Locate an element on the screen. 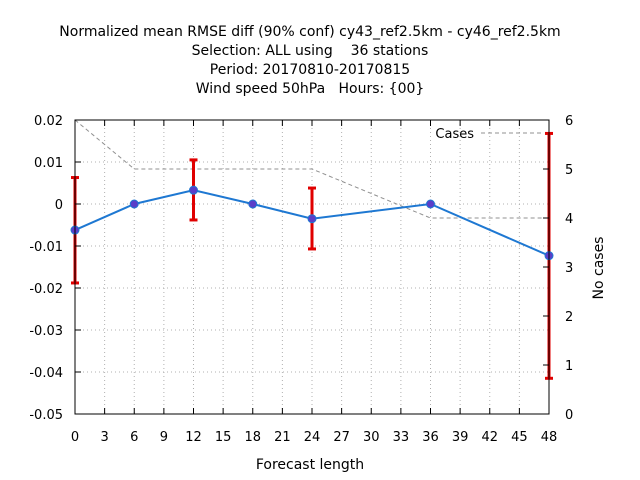 The height and width of the screenshot is (480, 640). y-tick-label: 0.01 is located at coordinates (48, 163).